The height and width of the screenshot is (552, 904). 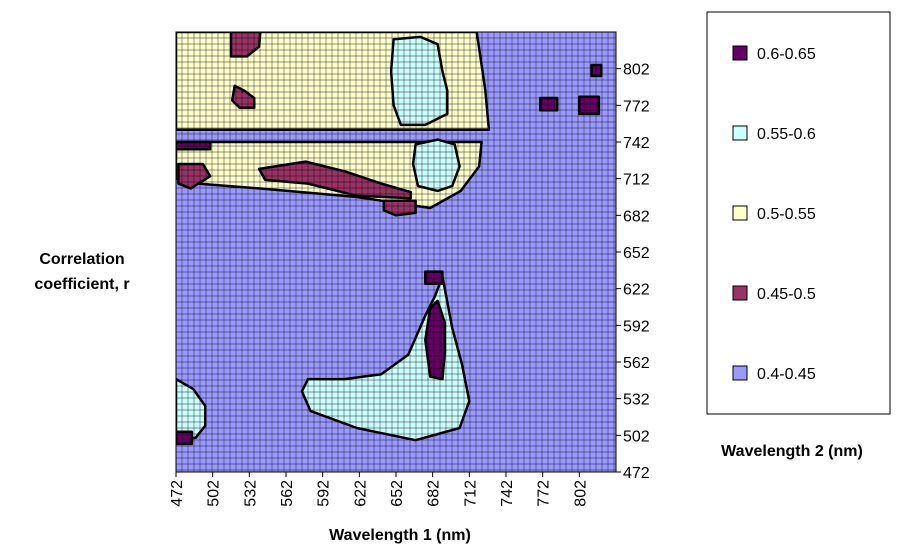 What do you see at coordinates (397, 493) in the screenshot?
I see `x-tick-label: 652` at bounding box center [397, 493].